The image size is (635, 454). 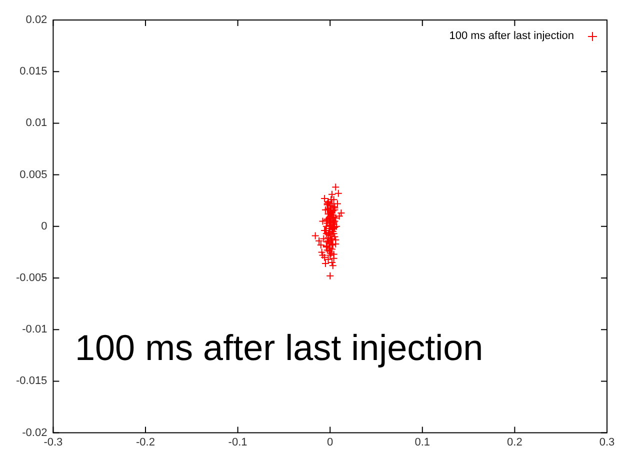 I want to click on annotation: 100 ms after last injection, so click(x=279, y=348).